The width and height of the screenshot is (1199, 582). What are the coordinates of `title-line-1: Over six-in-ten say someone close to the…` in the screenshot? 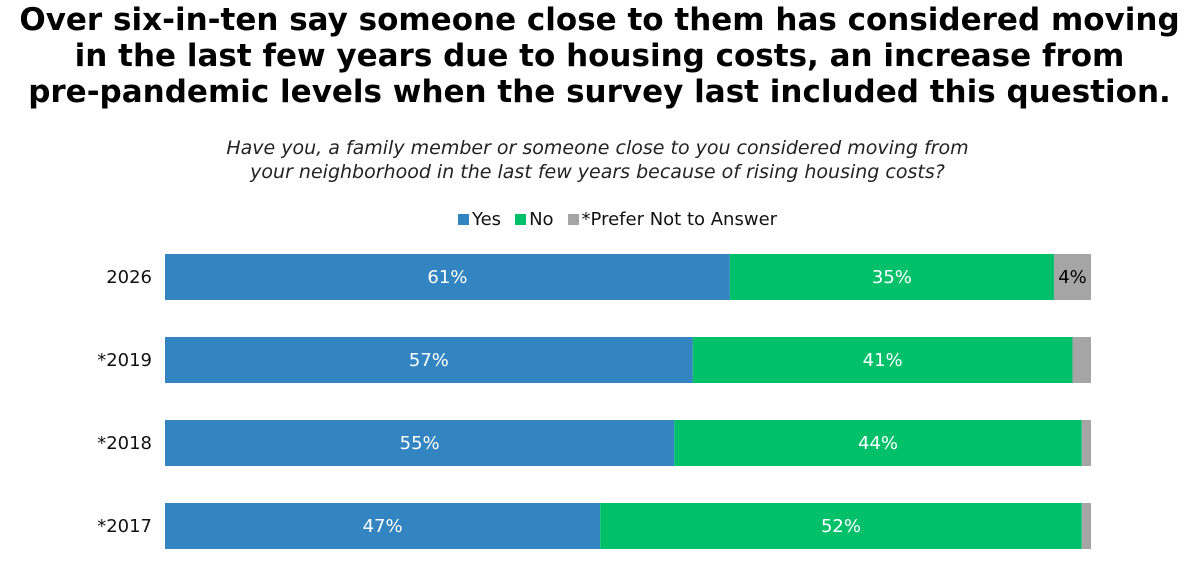 It's located at (599, 20).